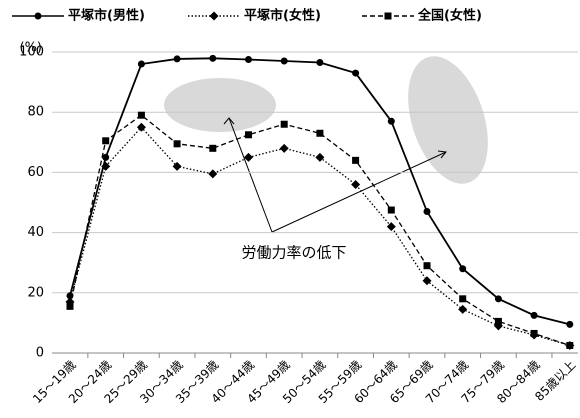  I want to click on legend-label: 全国(女性), so click(449, 16).